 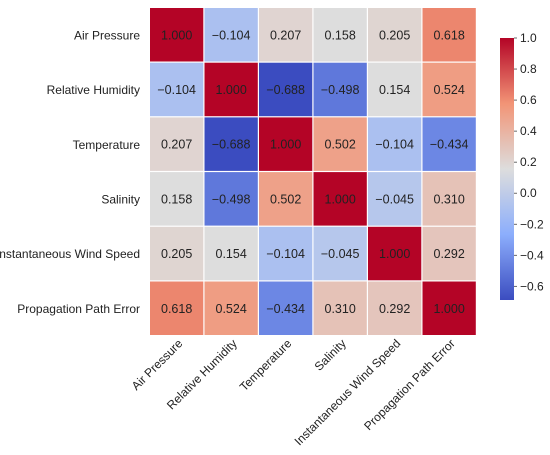 What do you see at coordinates (532, 286) in the screenshot?
I see `colorbar-tick-label: −0.6` at bounding box center [532, 286].